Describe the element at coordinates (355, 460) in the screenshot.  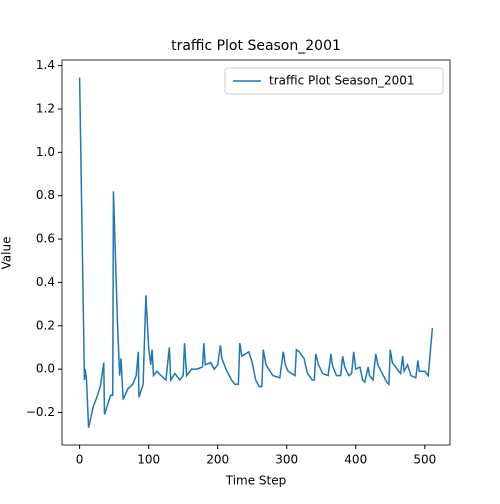
I see `x-tick-label: 400` at that location.